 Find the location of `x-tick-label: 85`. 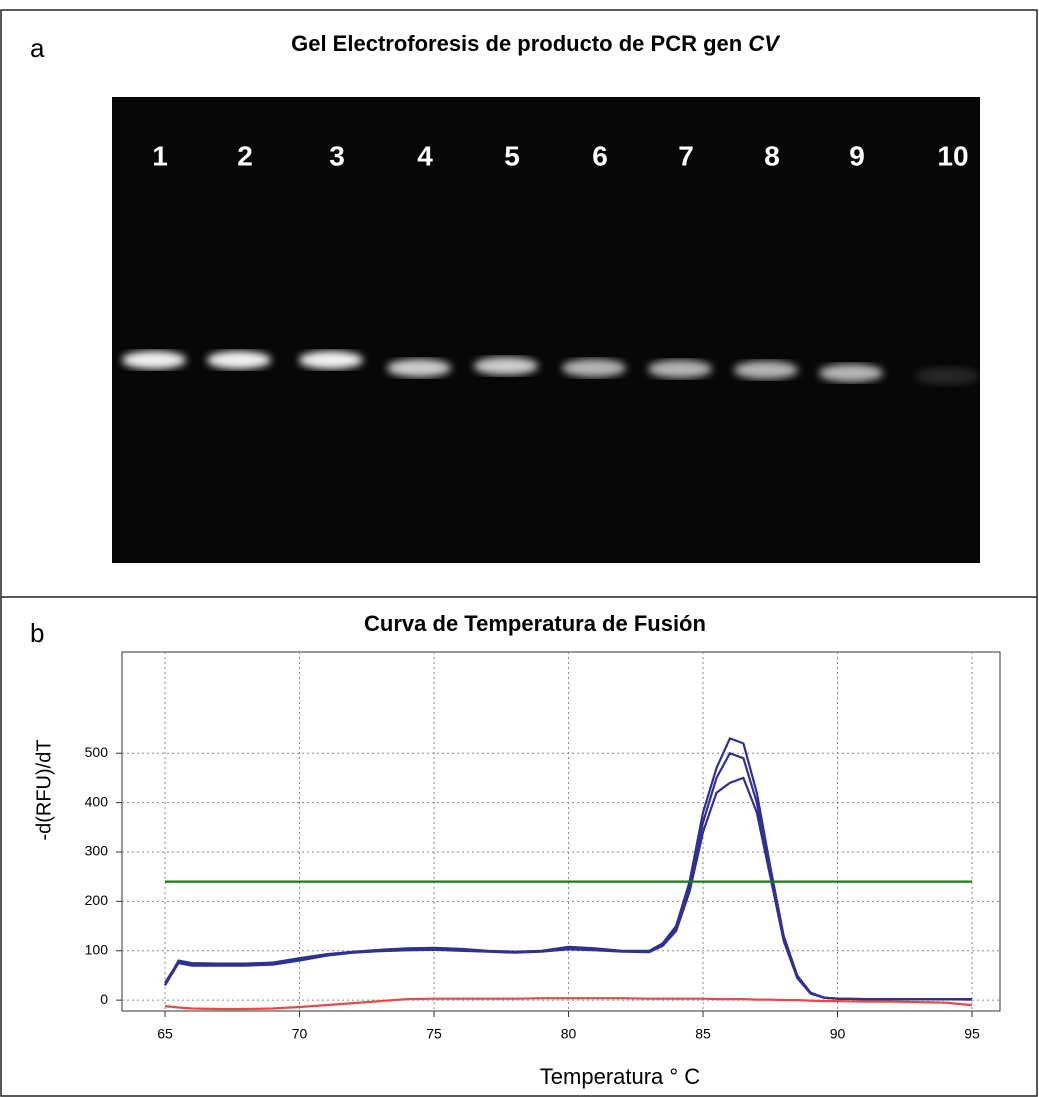

x-tick-label: 85 is located at coordinates (703, 1034).